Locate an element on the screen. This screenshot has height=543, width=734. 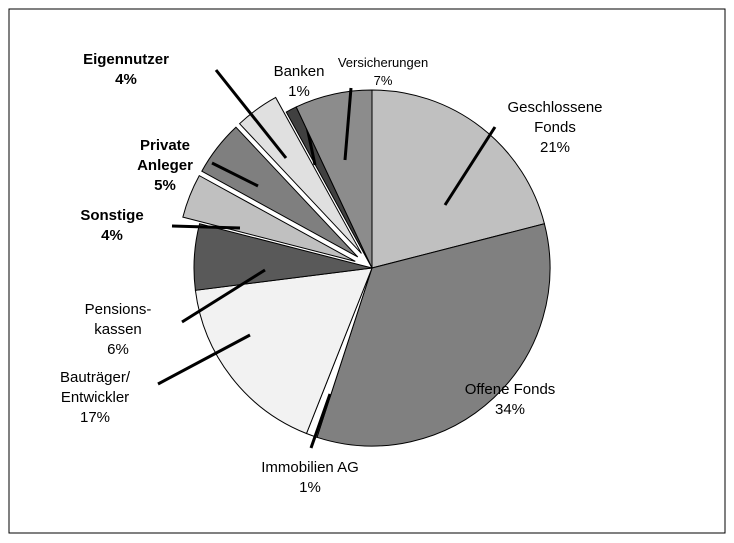
category-label: Bauträger/ Entwickler is located at coordinates (95, 387).